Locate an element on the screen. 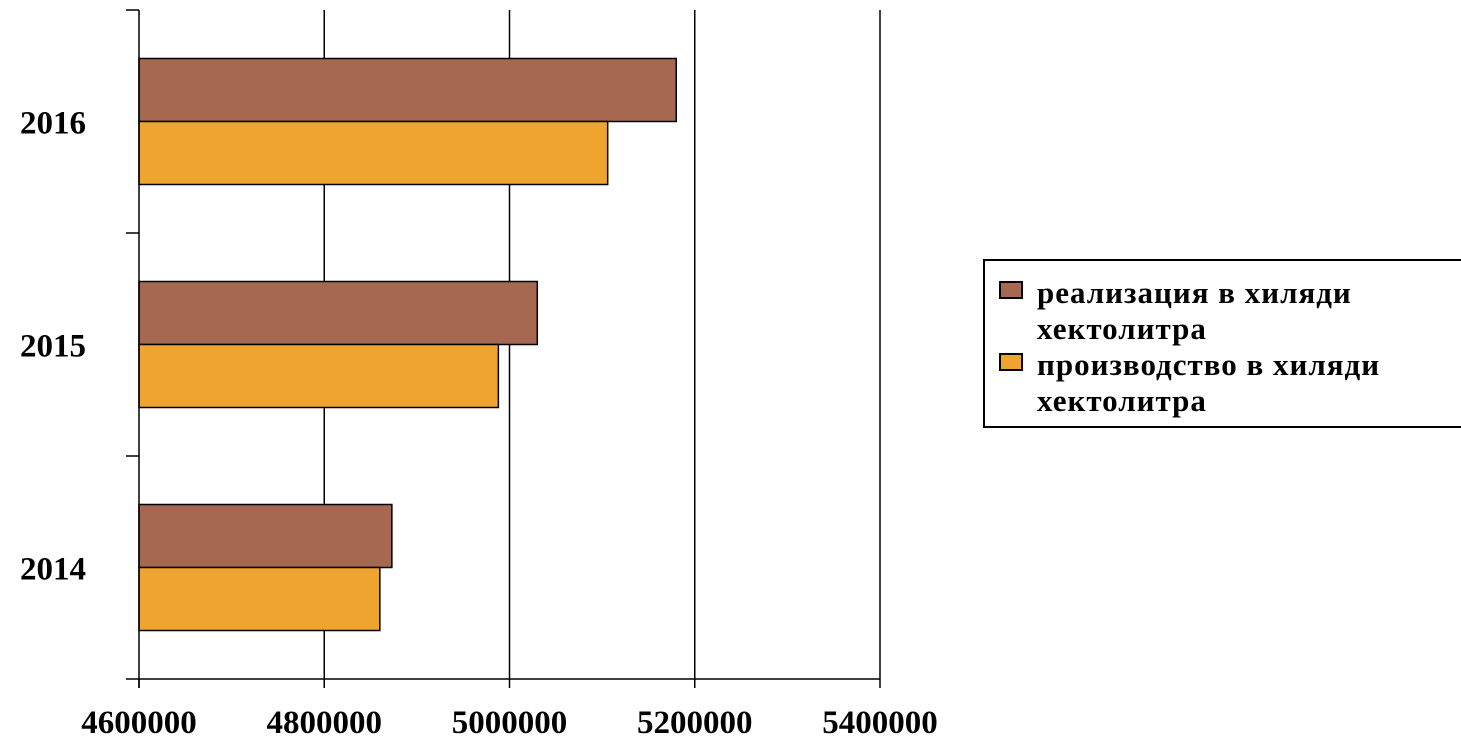 The width and height of the screenshot is (1461, 747). x-tick-label-5400000: 5400000 is located at coordinates (880, 723).